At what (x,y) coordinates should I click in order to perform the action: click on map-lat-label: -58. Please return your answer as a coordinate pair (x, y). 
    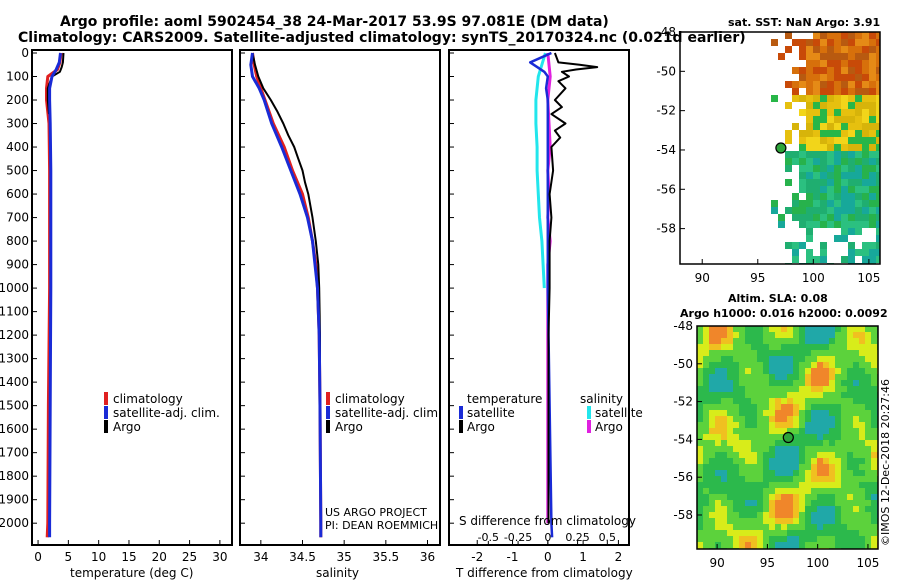
    Looking at the image, I should click on (666, 229).